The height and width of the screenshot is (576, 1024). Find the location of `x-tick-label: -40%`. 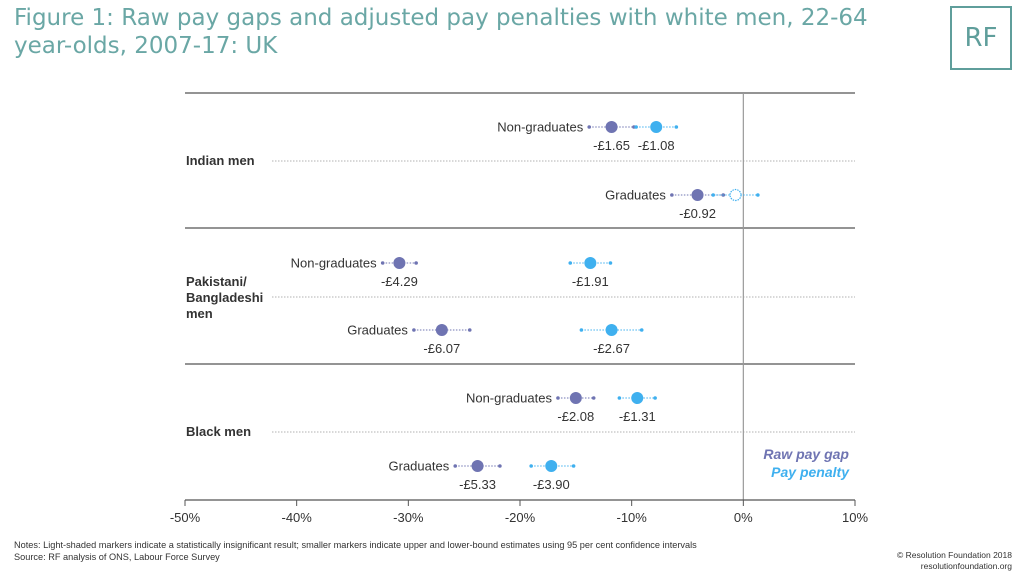

x-tick-label: -40% is located at coordinates (296, 517).